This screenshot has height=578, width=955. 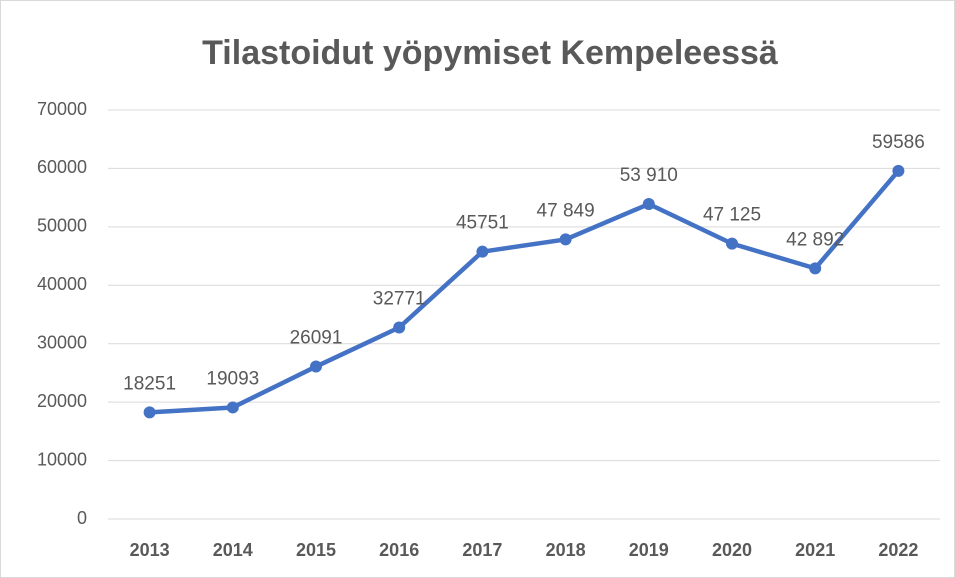 I want to click on y-tick-label: 50000, so click(x=62, y=226).